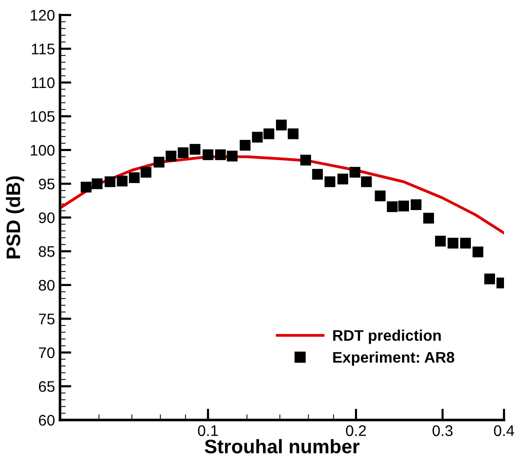 The image size is (515, 463). I want to click on y-tick-label: 70, so click(46, 352).